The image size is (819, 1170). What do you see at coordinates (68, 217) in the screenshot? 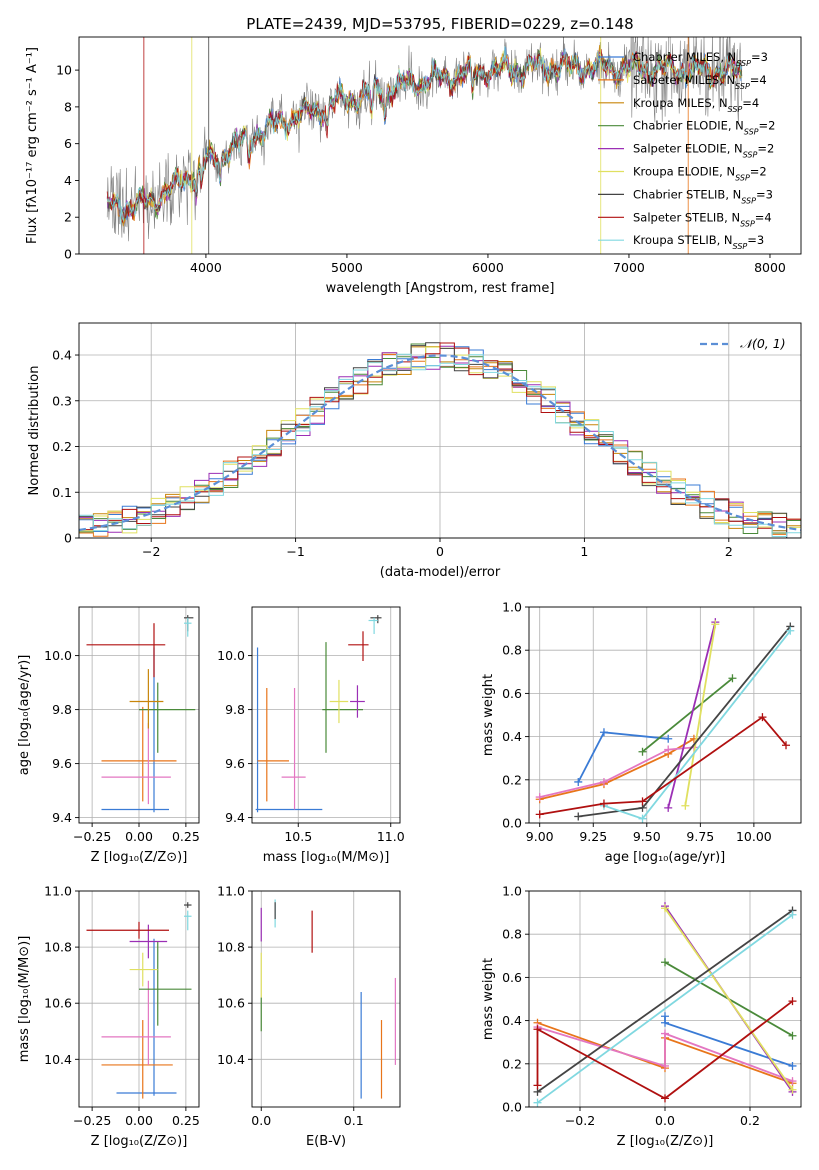
I see `y-tick-label: 2` at bounding box center [68, 217].